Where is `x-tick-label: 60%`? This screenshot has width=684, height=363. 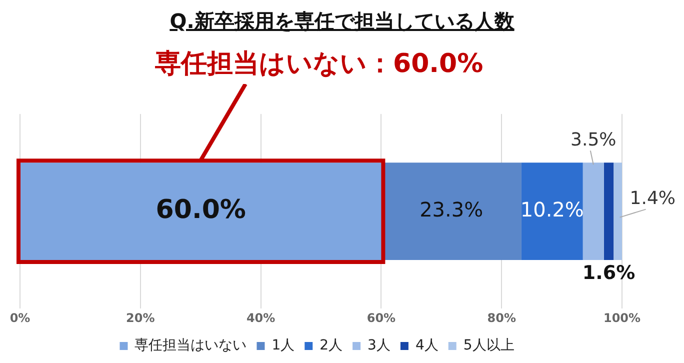 x-tick-label: 60% is located at coordinates (381, 317).